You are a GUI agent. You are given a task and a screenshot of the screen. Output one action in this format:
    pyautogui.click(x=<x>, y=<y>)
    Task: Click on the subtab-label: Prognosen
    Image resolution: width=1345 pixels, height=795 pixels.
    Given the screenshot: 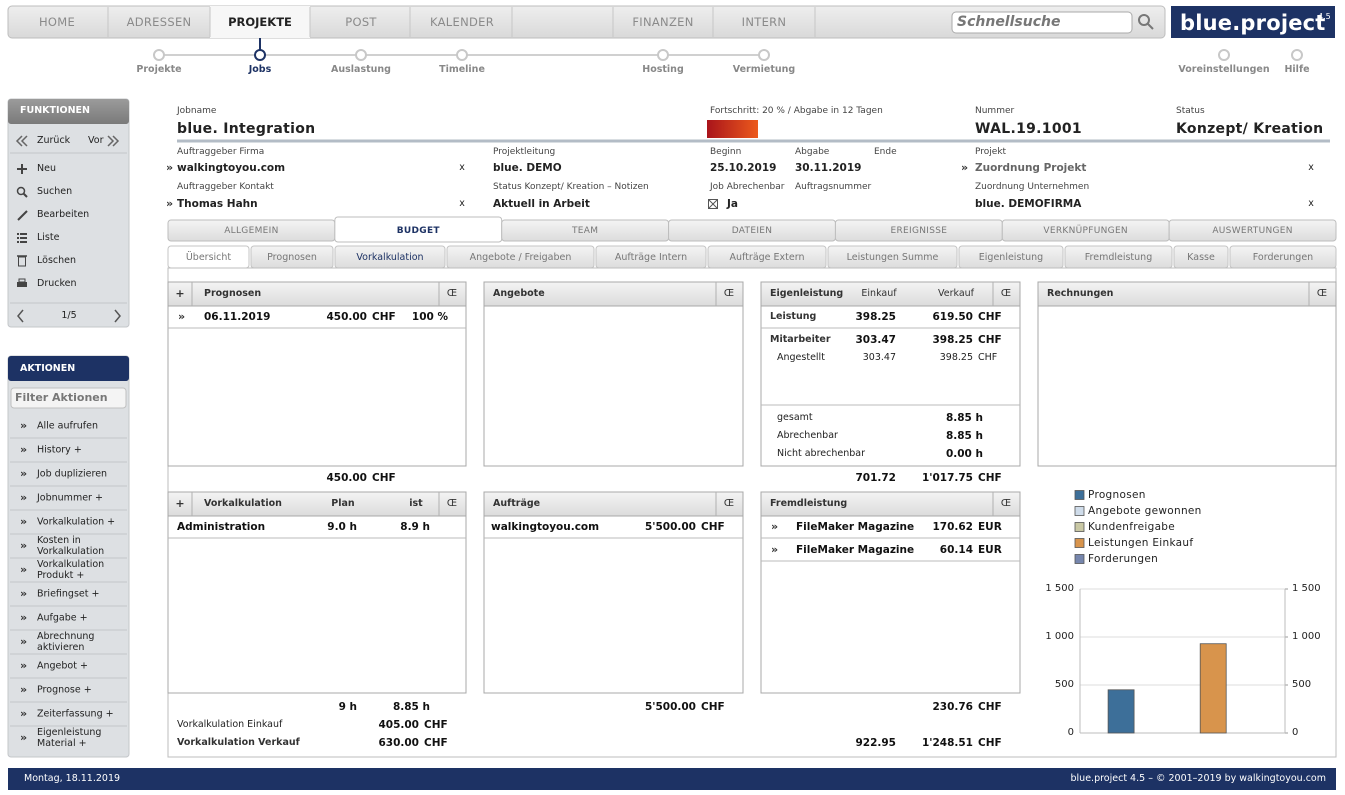 What is the action you would take?
    pyautogui.click(x=292, y=258)
    